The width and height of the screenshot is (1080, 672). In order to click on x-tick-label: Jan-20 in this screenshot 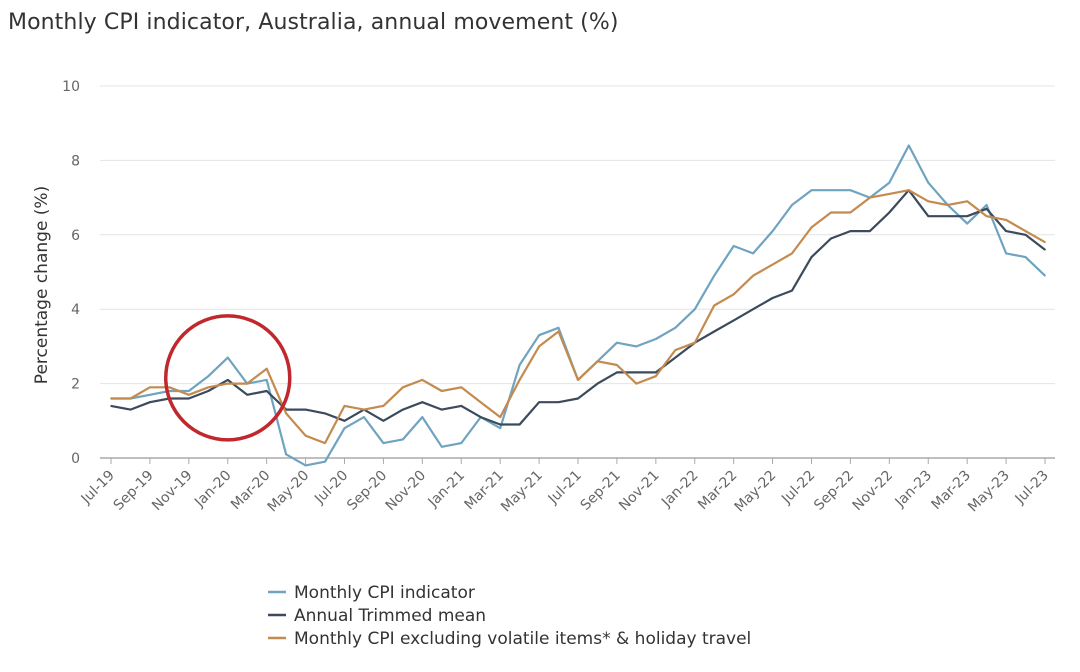, I will do `click(212, 489)`.